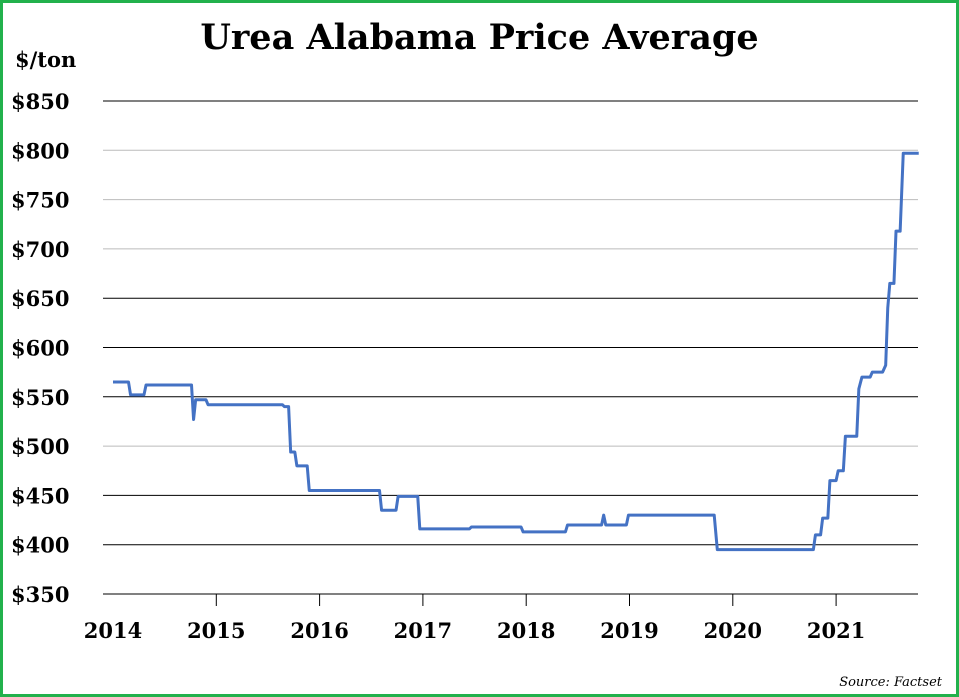  I want to click on x-tick-label: 2019, so click(629, 630).